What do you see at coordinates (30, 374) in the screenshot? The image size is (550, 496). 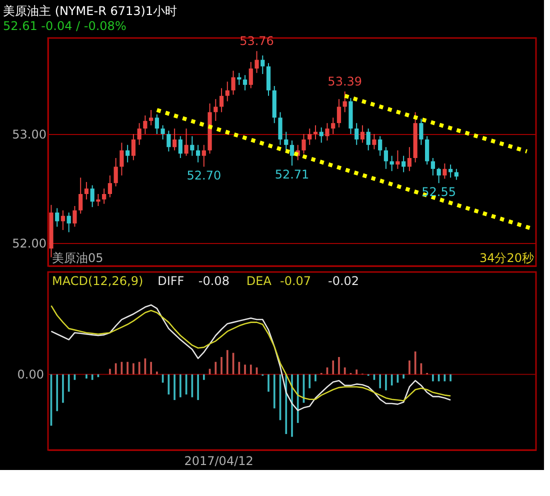 I see `ref-line-label: 0.00` at bounding box center [30, 374].